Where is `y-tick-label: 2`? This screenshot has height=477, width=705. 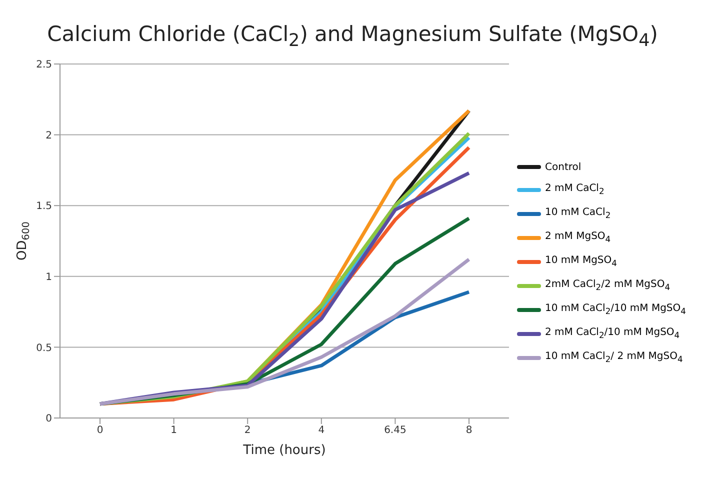
y-tick-label: 2 is located at coordinates (49, 136).